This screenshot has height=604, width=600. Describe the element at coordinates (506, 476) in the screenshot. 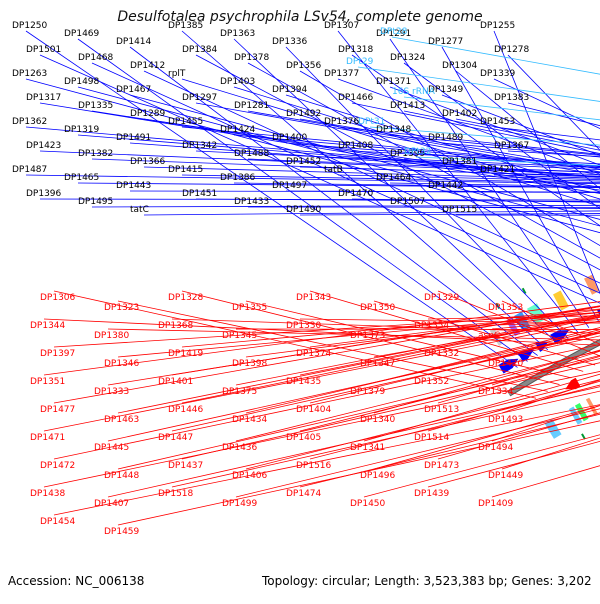

I see `reverse-gene-label: DP1449` at that location.